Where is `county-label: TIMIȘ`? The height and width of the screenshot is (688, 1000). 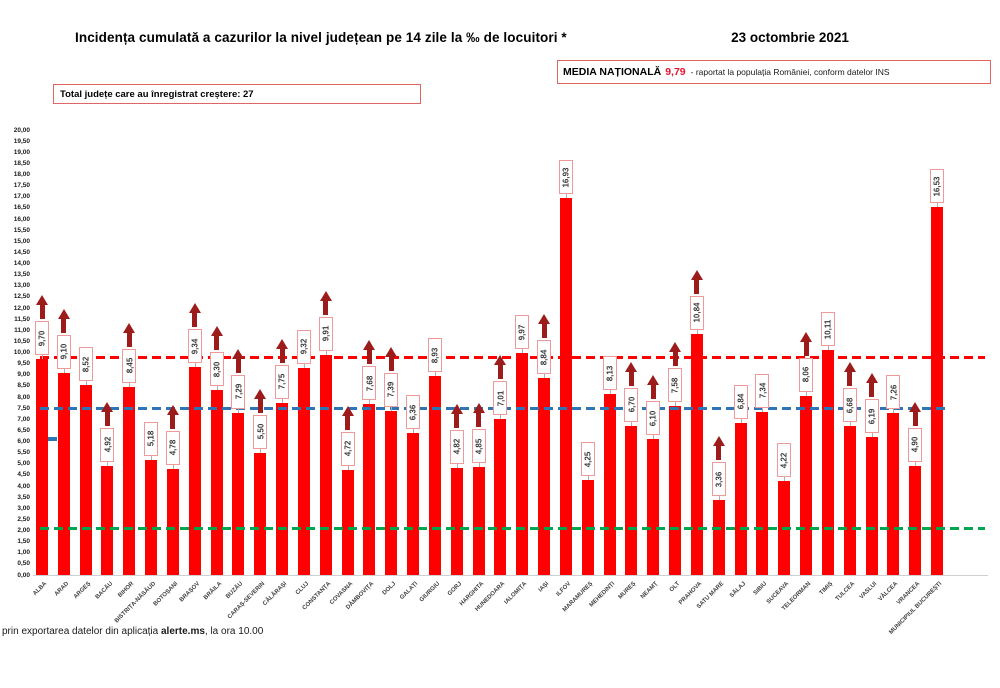 county-label: TIMIȘ is located at coordinates (826, 589).